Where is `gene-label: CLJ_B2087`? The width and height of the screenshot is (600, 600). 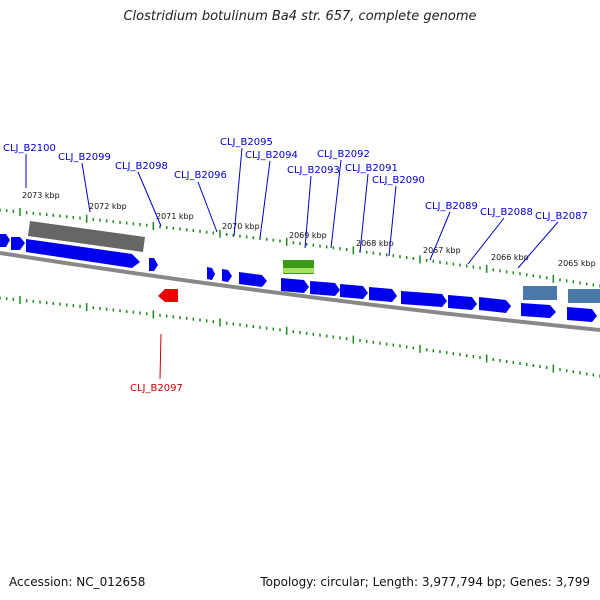
gene-label: CLJ_B2087 is located at coordinates (561, 216).